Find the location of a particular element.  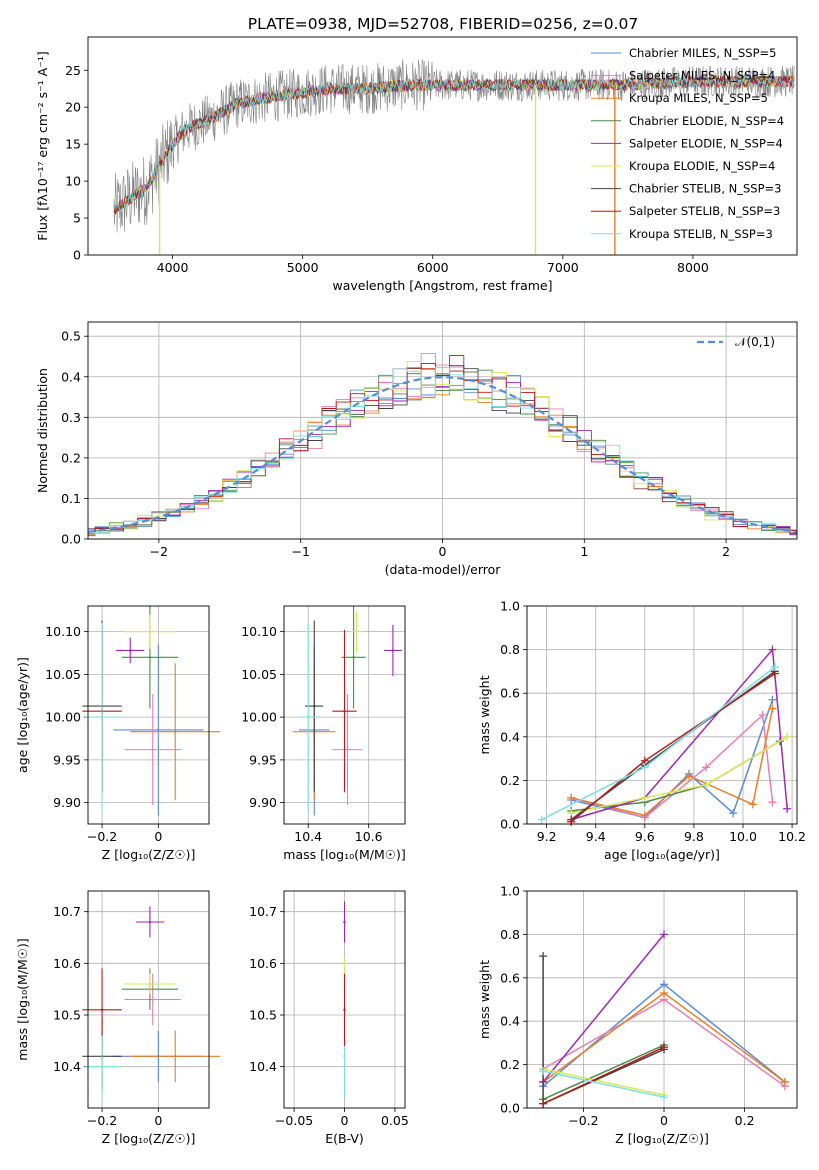

legend-label: Chabrier MILES, N_SSP=5 is located at coordinates (702, 53).